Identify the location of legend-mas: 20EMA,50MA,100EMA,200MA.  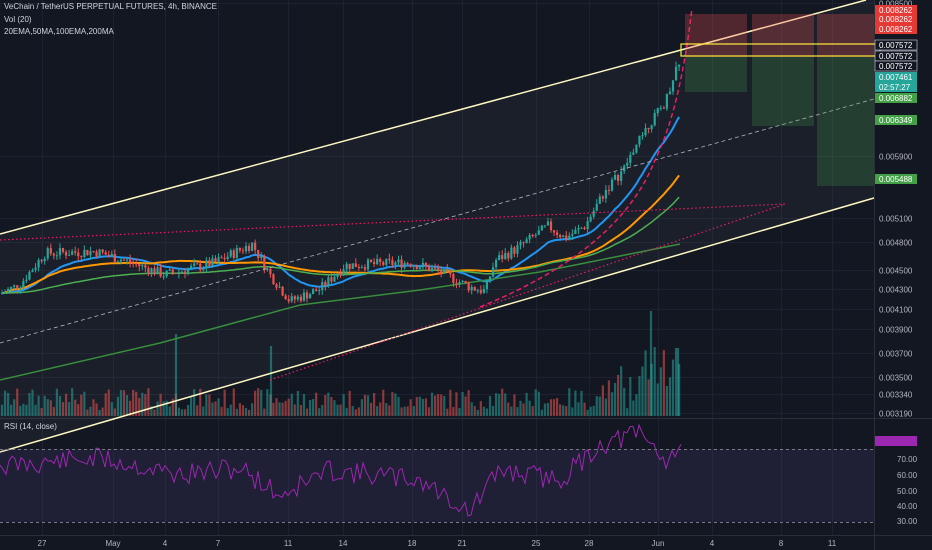
(59, 31).